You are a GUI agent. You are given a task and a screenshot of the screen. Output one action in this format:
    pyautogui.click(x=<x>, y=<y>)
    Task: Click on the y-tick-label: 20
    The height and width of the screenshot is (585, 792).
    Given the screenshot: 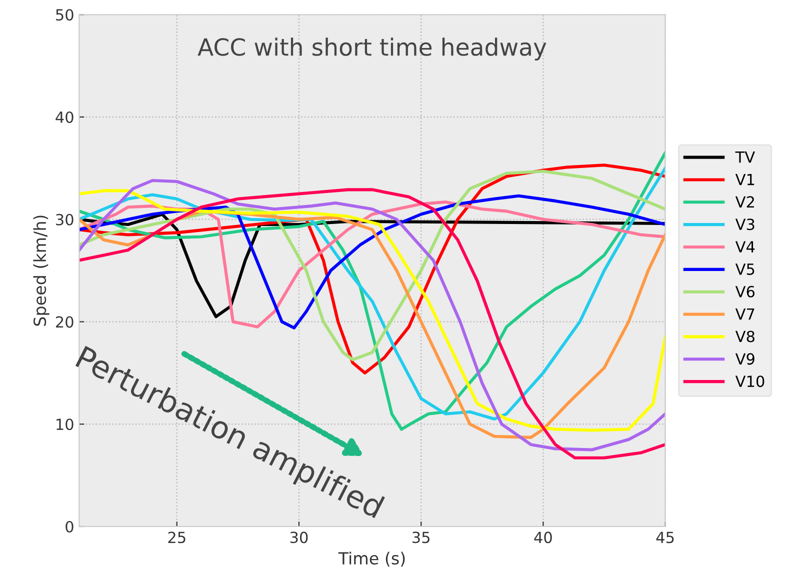 What is the action you would take?
    pyautogui.click(x=65, y=322)
    